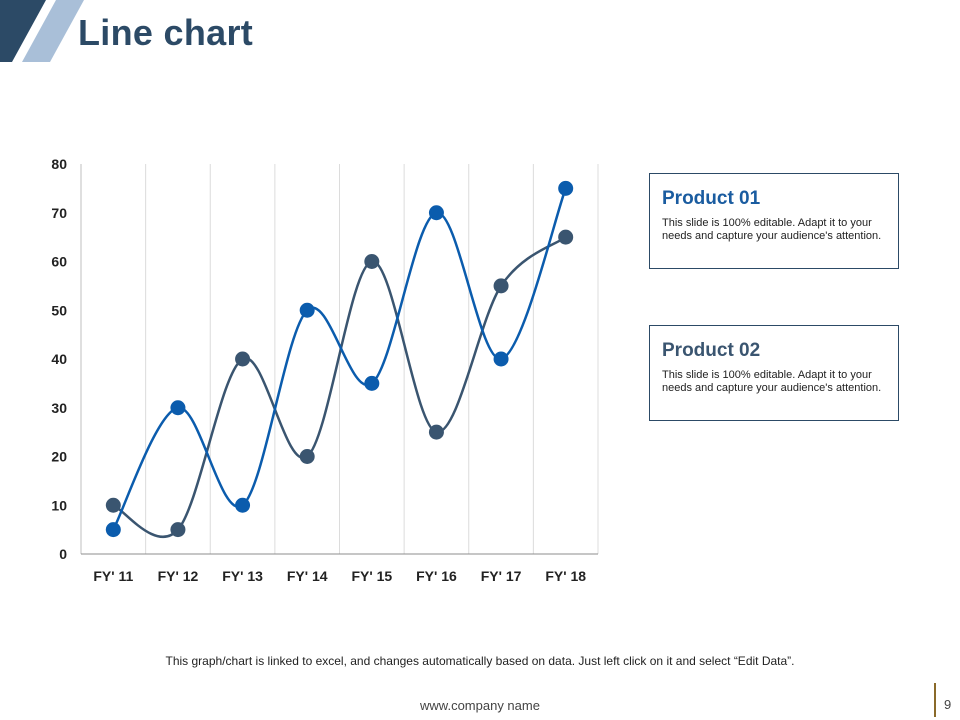 The height and width of the screenshot is (720, 960). What do you see at coordinates (166, 32) in the screenshot?
I see `slide-title: Line chart` at bounding box center [166, 32].